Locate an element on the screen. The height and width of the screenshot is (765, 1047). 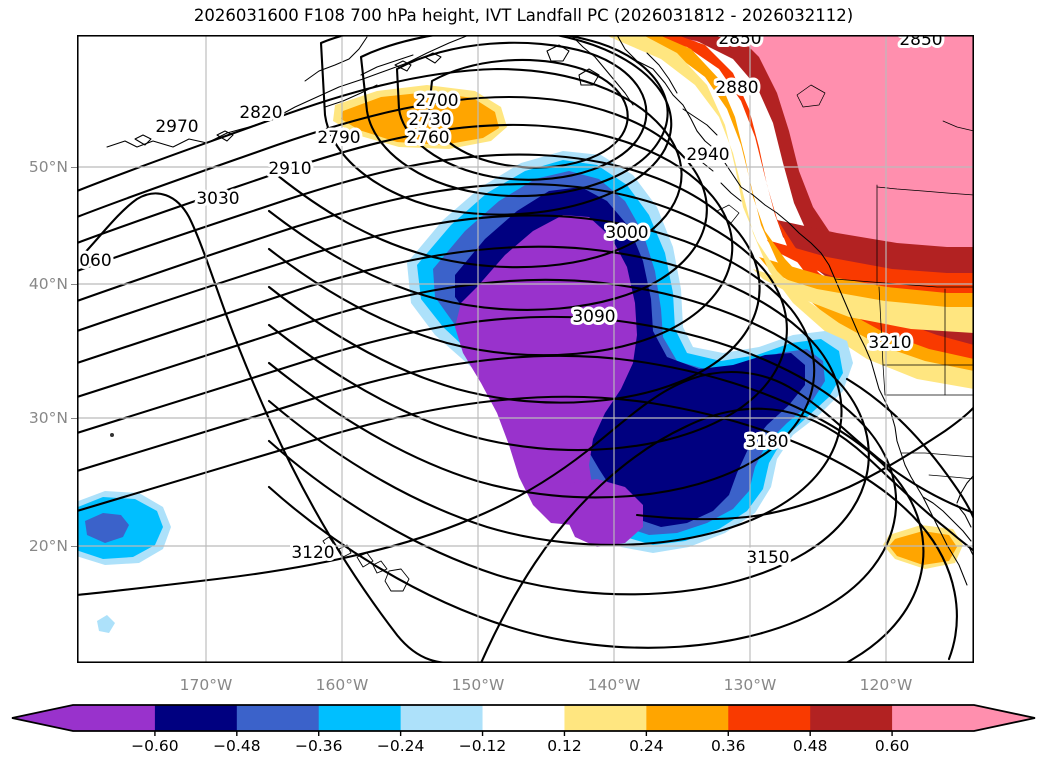
ytick-label-20n: 20°N is located at coordinates (48, 546).